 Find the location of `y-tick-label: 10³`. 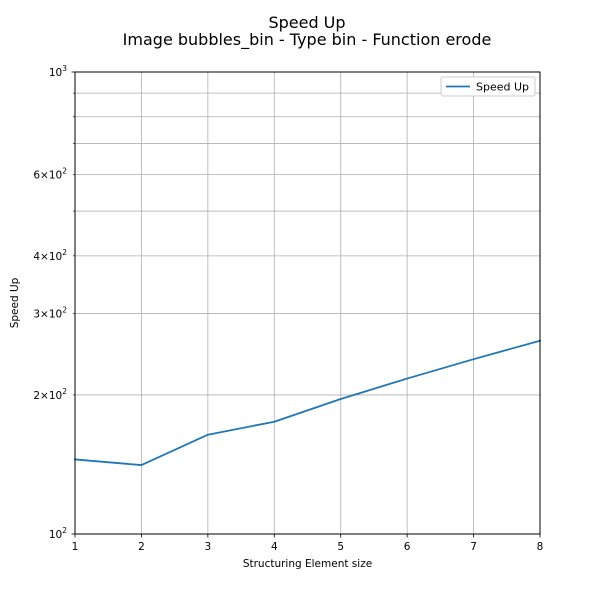

y-tick-label: 10³ is located at coordinates (58, 71).